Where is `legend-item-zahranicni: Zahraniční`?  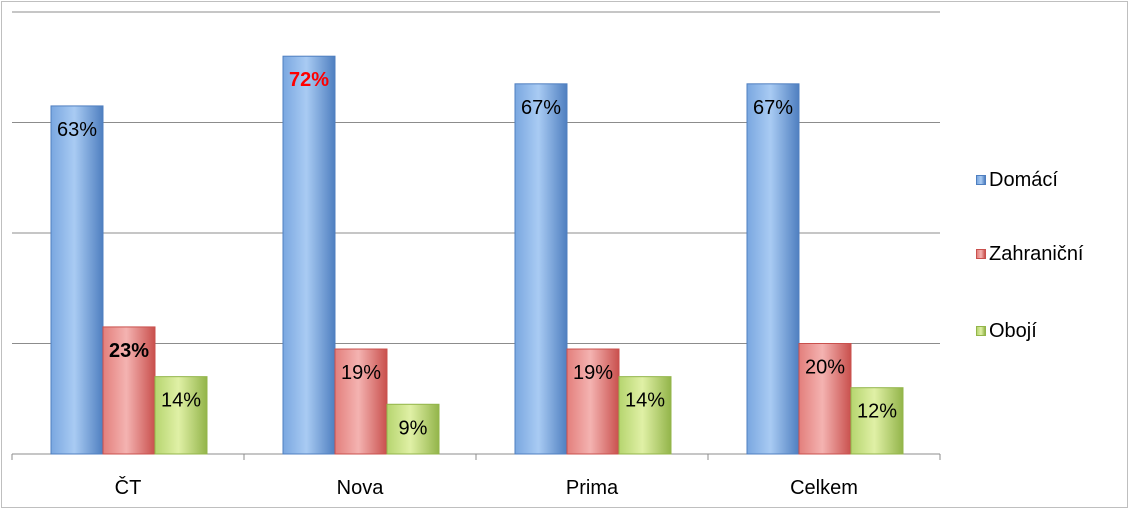
legend-item-zahranicni: Zahraniční is located at coordinates (1030, 254).